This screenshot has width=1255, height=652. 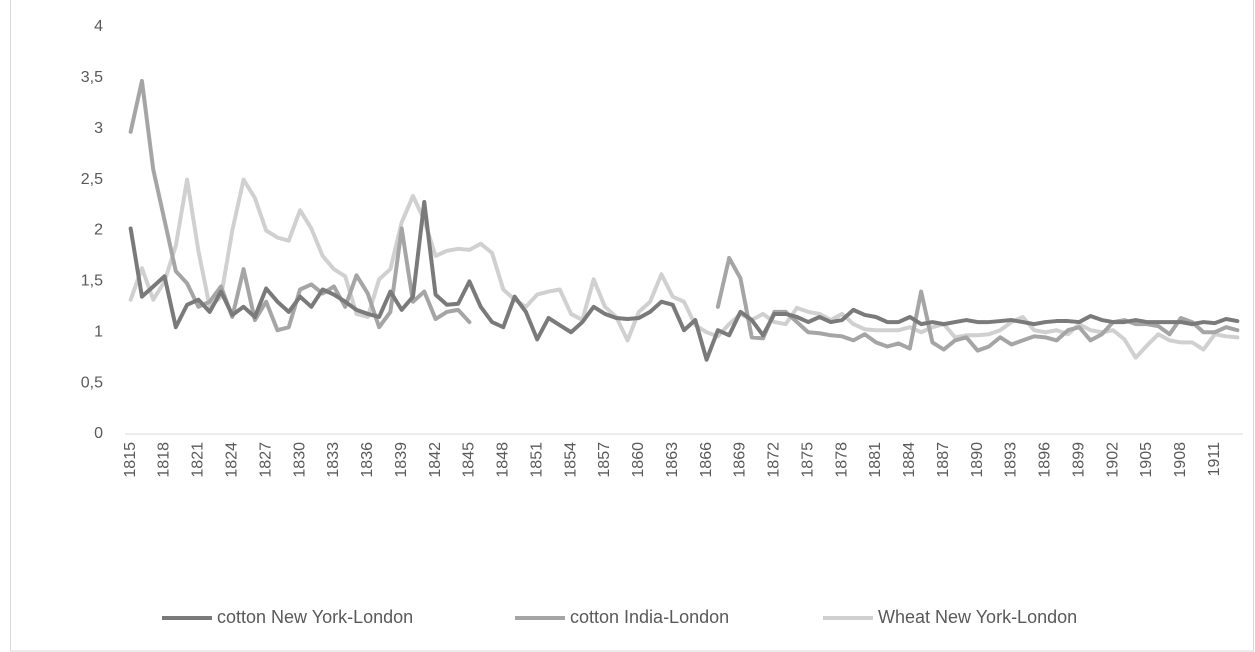 What do you see at coordinates (98, 331) in the screenshot?
I see `y-tick-label: 1` at bounding box center [98, 331].